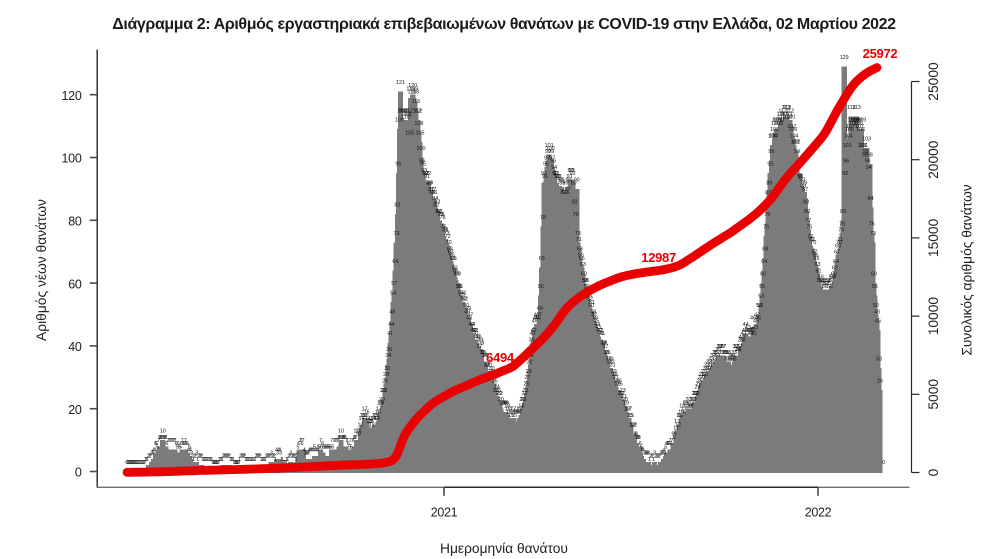 The width and height of the screenshot is (987, 559). I want to click on svg-text: 25, so click(527, 385).